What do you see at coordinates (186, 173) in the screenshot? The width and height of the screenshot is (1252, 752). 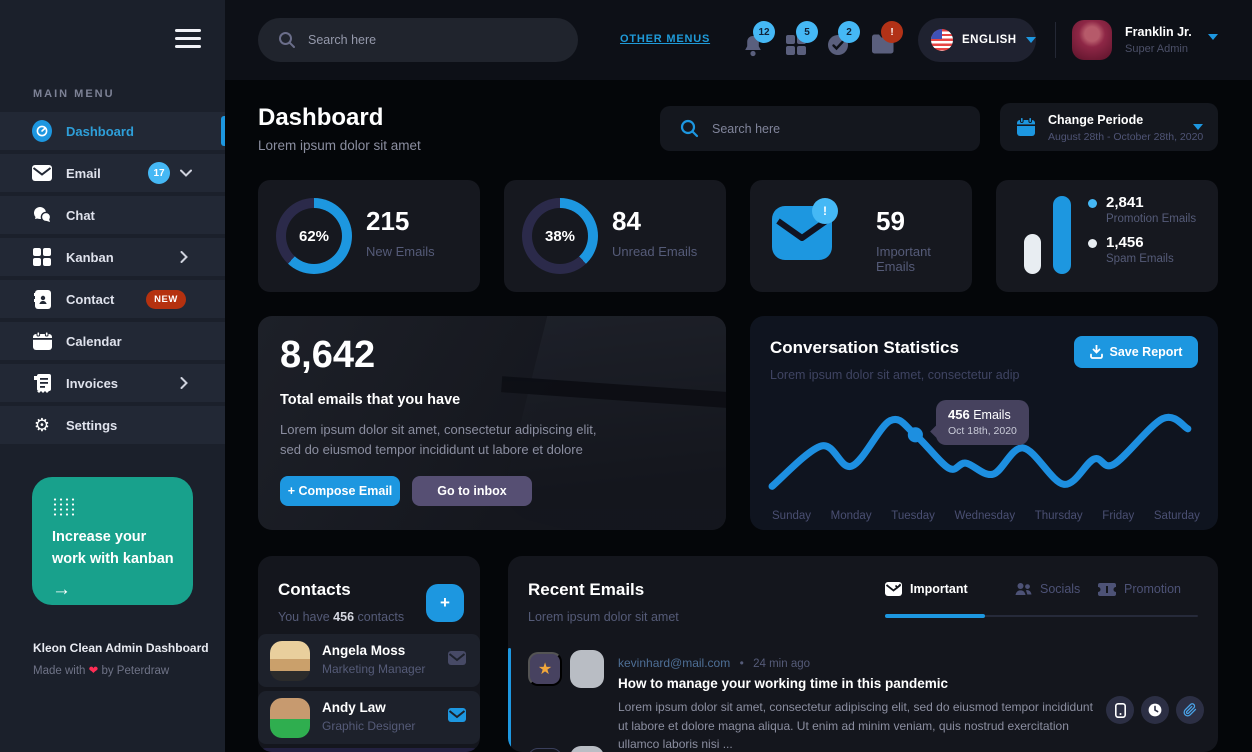 I see `chevron-down-icon` at bounding box center [186, 173].